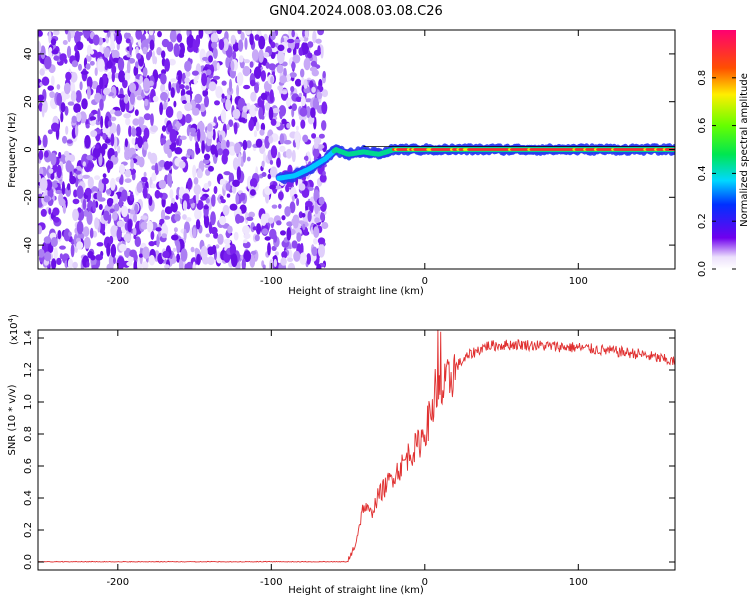 This screenshot has width=750, height=600. What do you see at coordinates (716, 173) in the screenshot?
I see `colorbar-ticks: 0.0 0.2 0.4 0.6 0.8` at bounding box center [716, 173].